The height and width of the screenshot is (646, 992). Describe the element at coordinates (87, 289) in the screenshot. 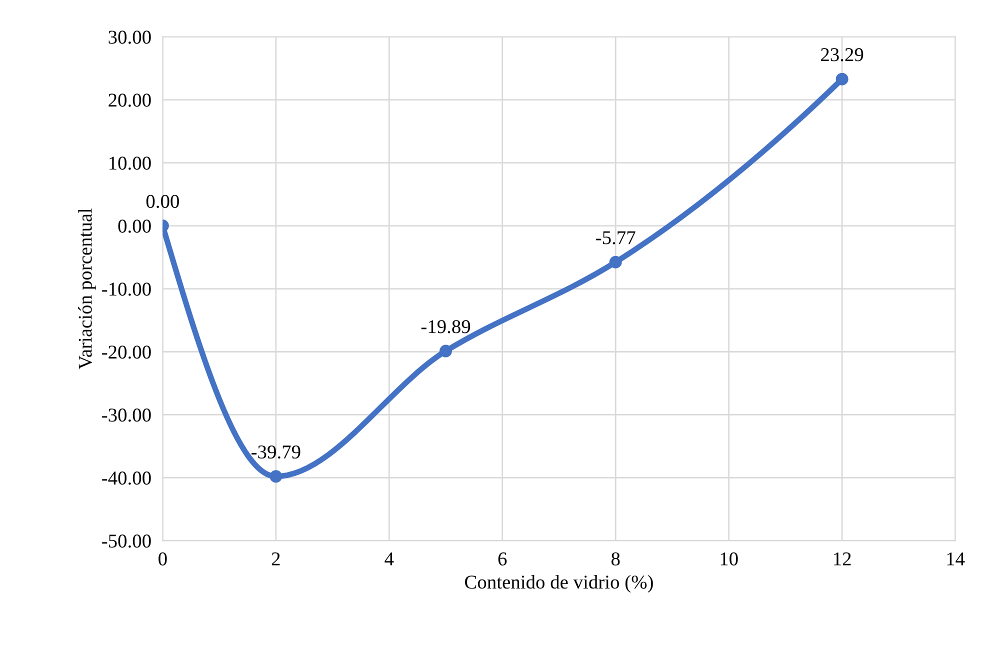

I see `y-axis-title: Variación porcentual` at that location.